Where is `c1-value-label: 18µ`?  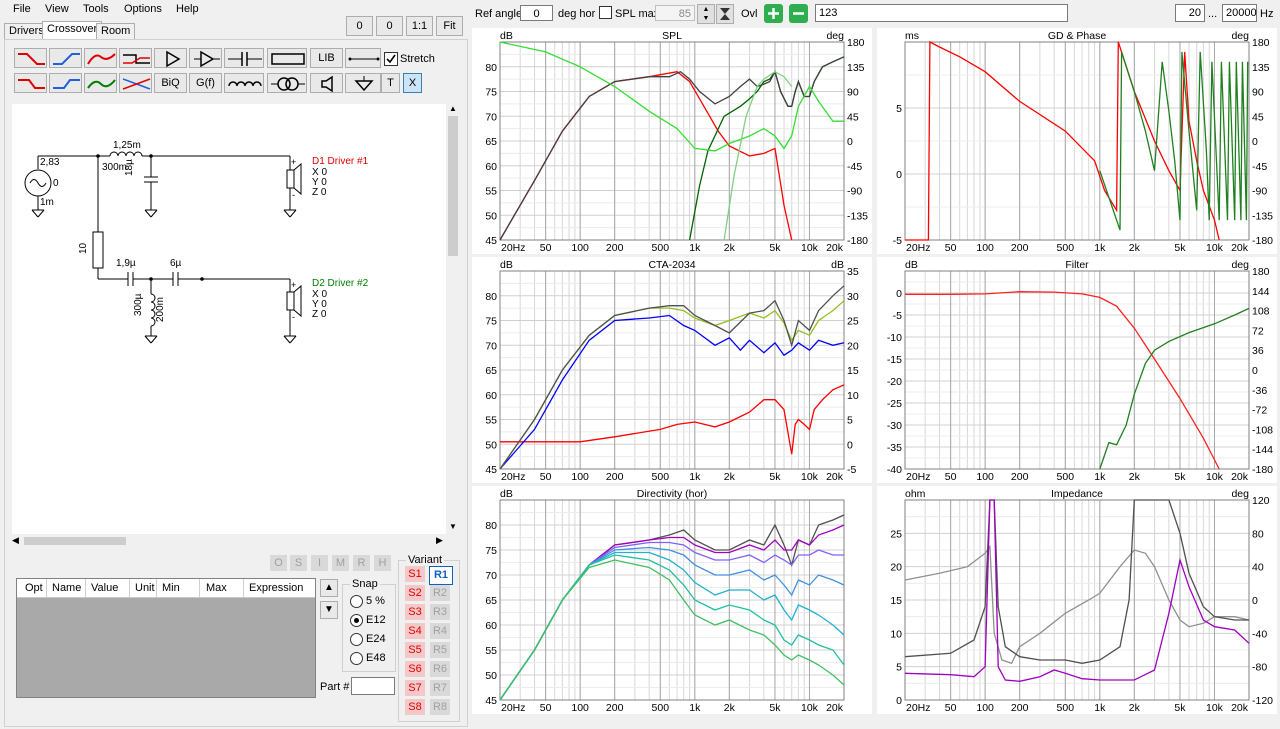 c1-value-label: 18µ is located at coordinates (129, 167).